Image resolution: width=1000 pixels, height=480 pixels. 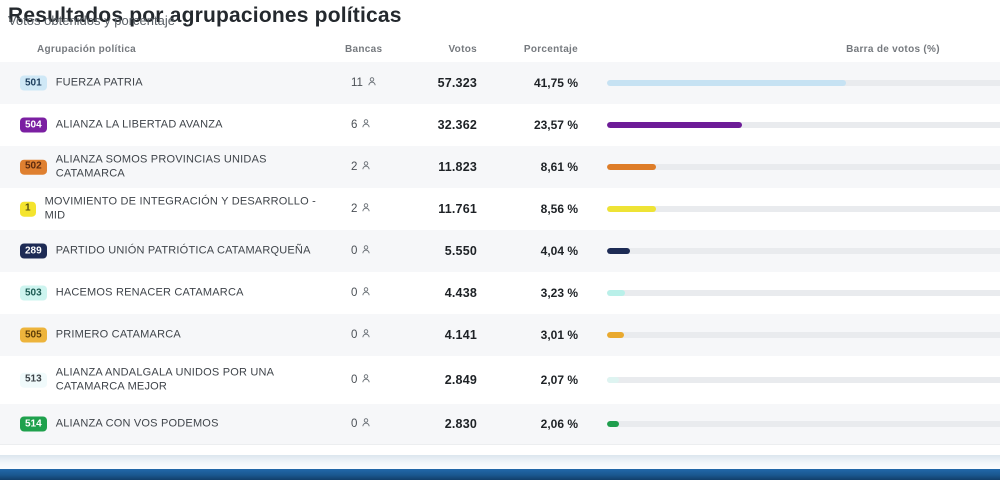 I want to click on votes-value: 57.323, so click(x=457, y=83).